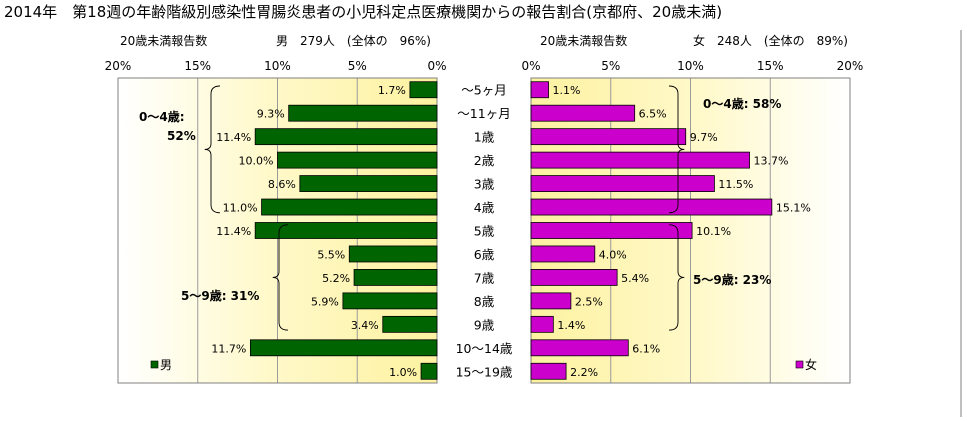 The height and width of the screenshot is (421, 967). Describe the element at coordinates (483, 90) in the screenshot. I see `category-label: ～5ヶ月` at that location.